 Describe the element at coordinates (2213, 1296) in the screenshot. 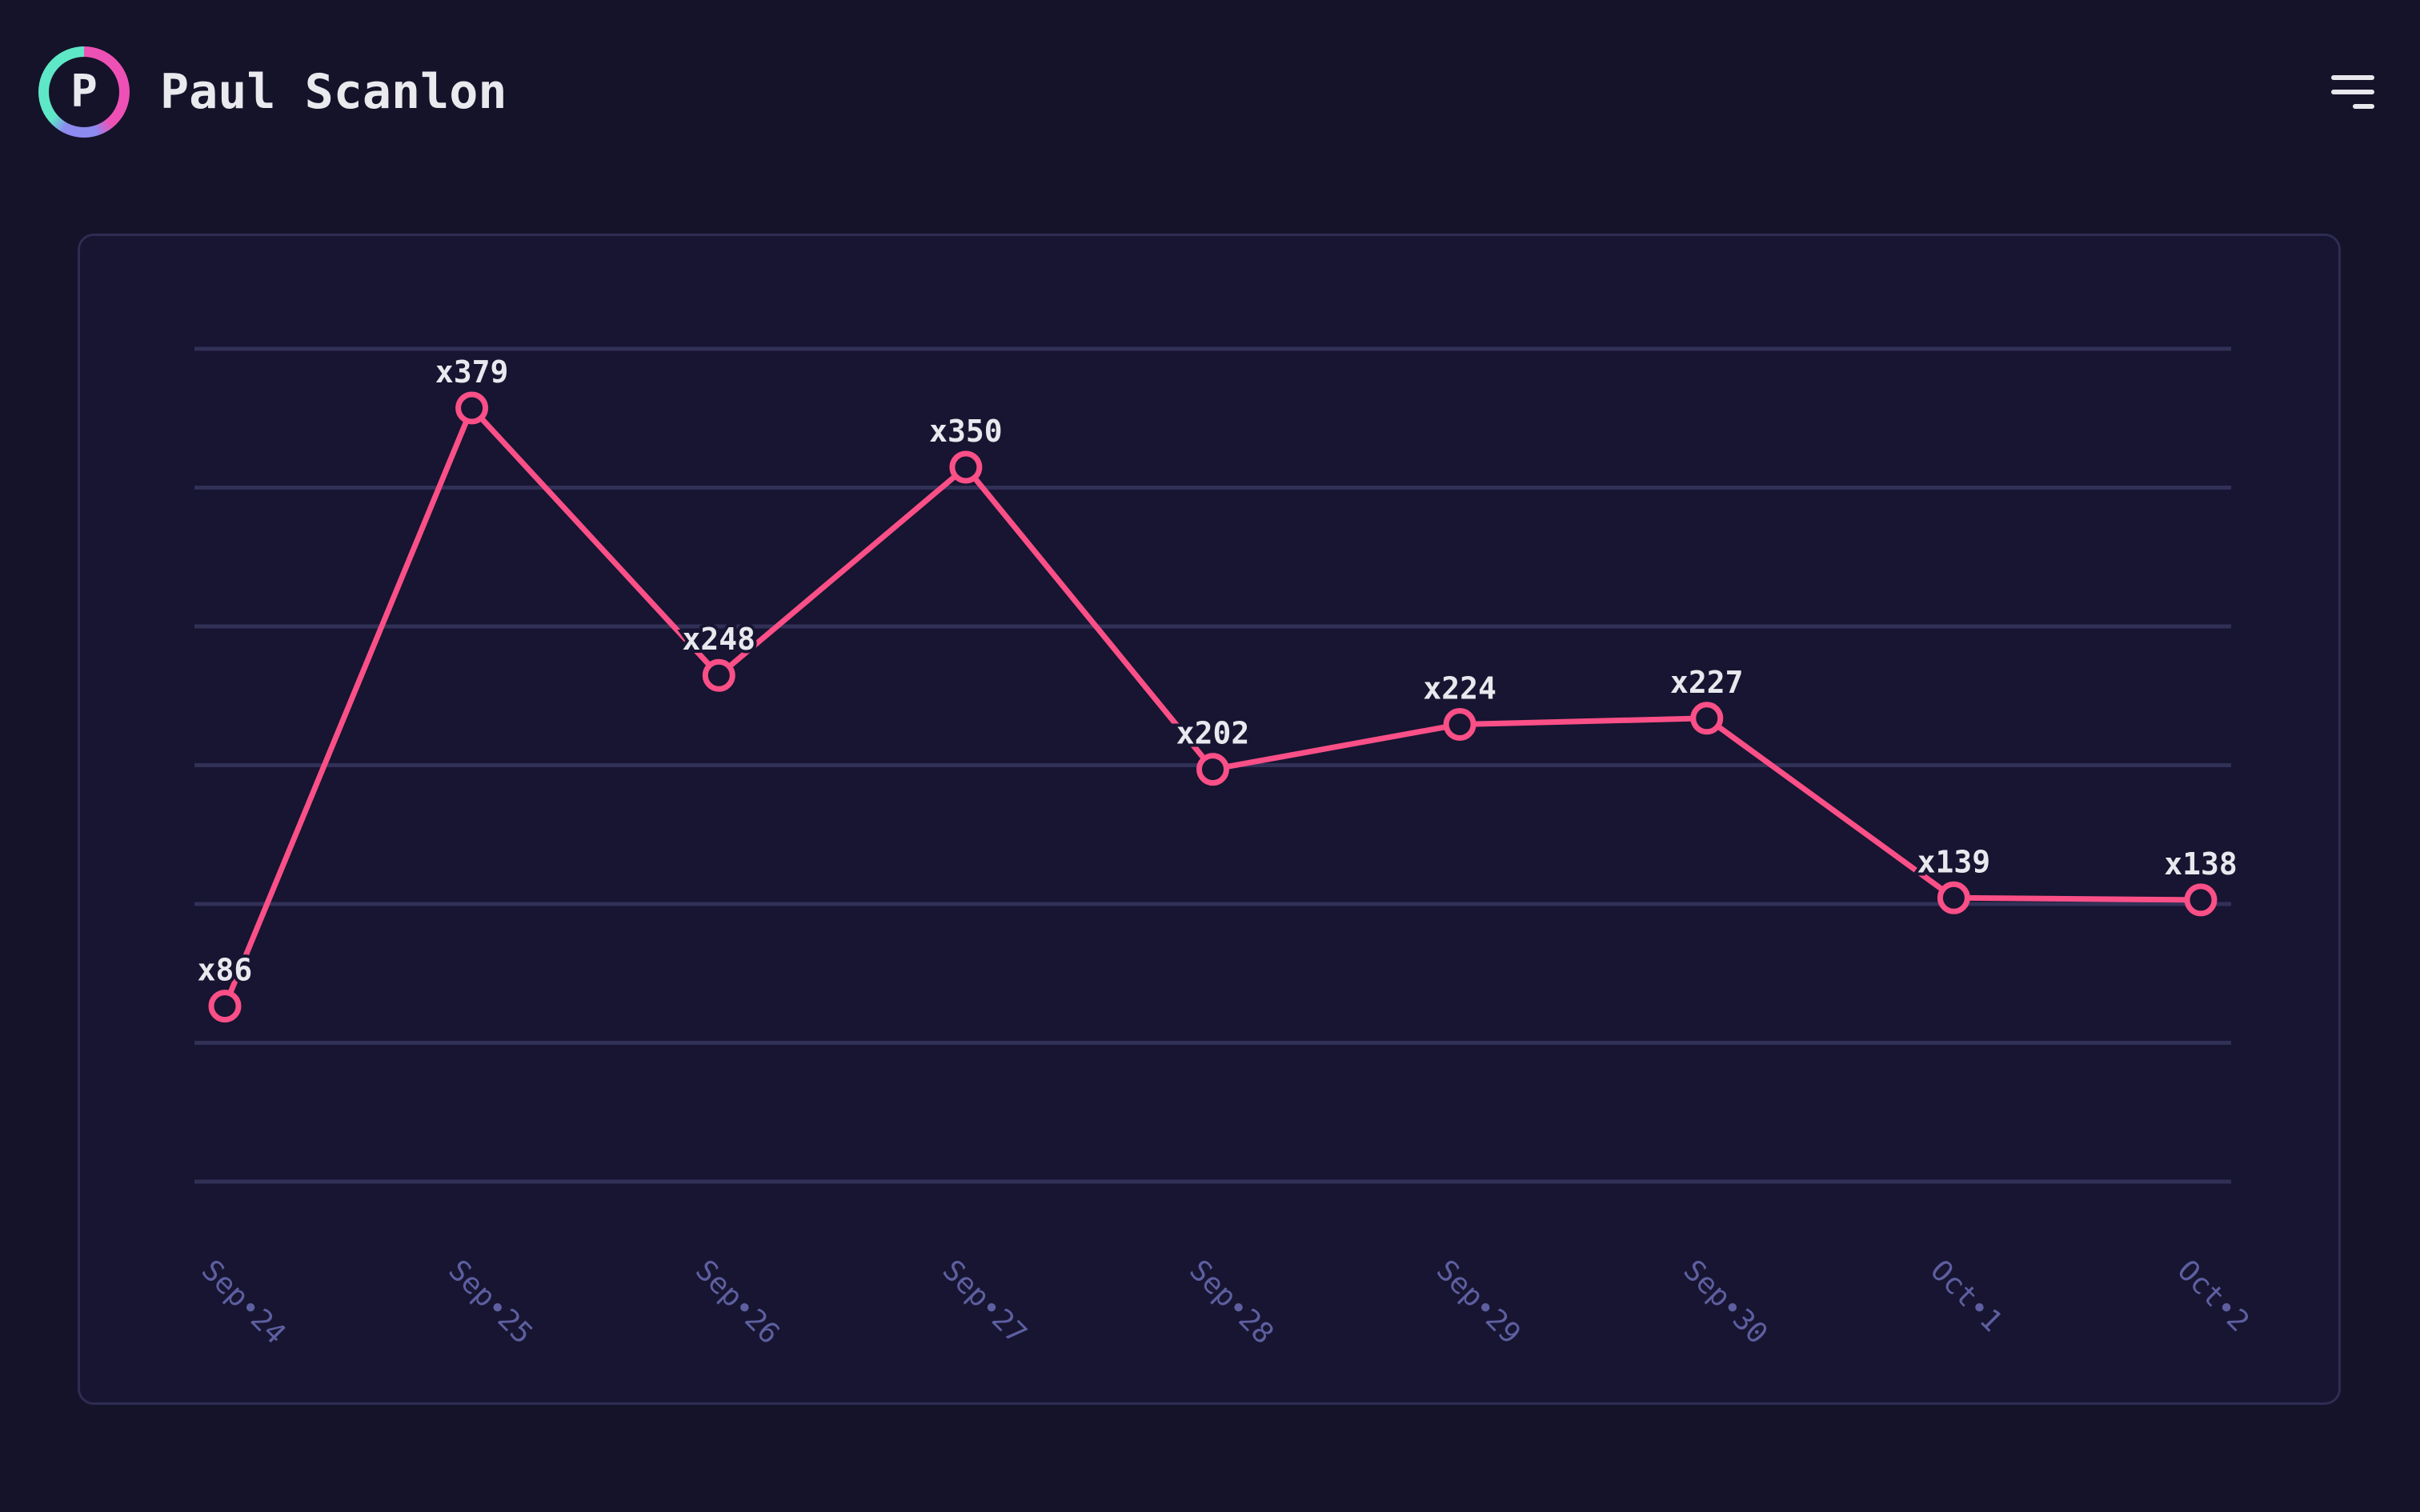

I see `x-axis-label: Oct•2` at that location.